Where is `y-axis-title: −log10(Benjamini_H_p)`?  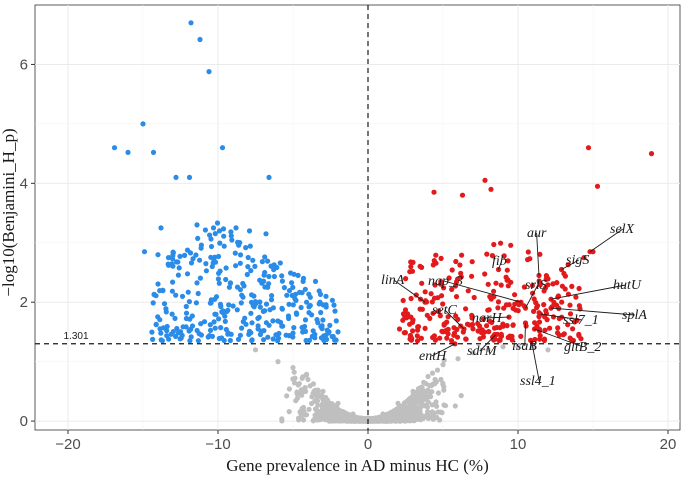
y-axis-title: −log10(Benjamini_H_p) is located at coordinates (9, 212).